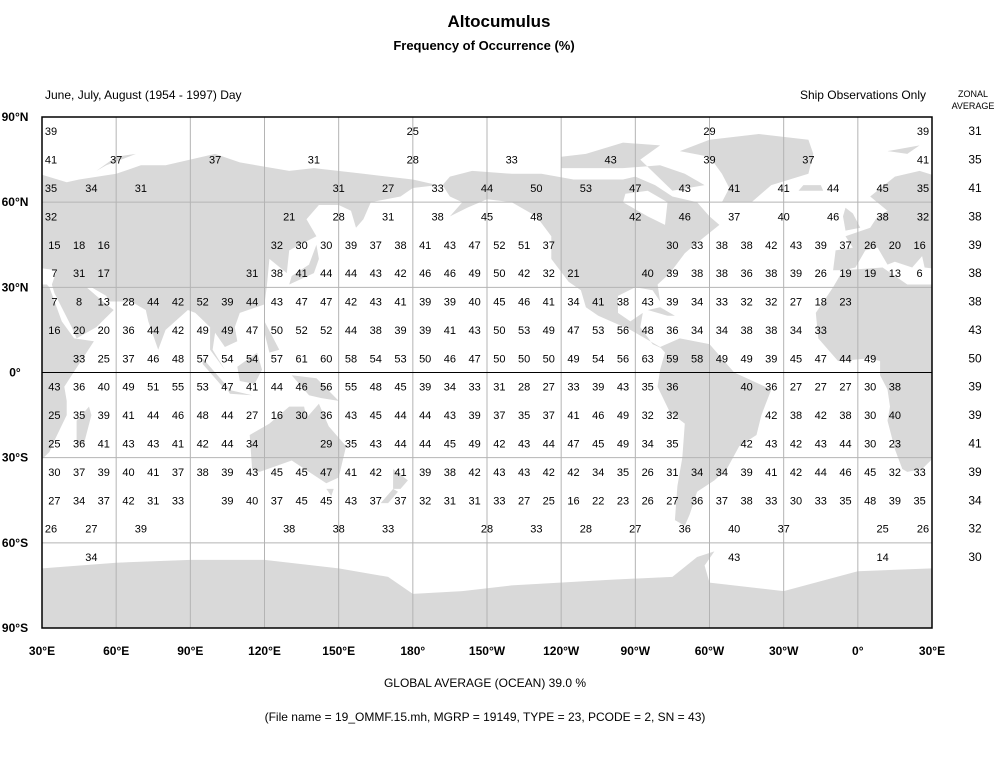 The height and width of the screenshot is (760, 998). I want to click on cell-value: 60, so click(326, 359).